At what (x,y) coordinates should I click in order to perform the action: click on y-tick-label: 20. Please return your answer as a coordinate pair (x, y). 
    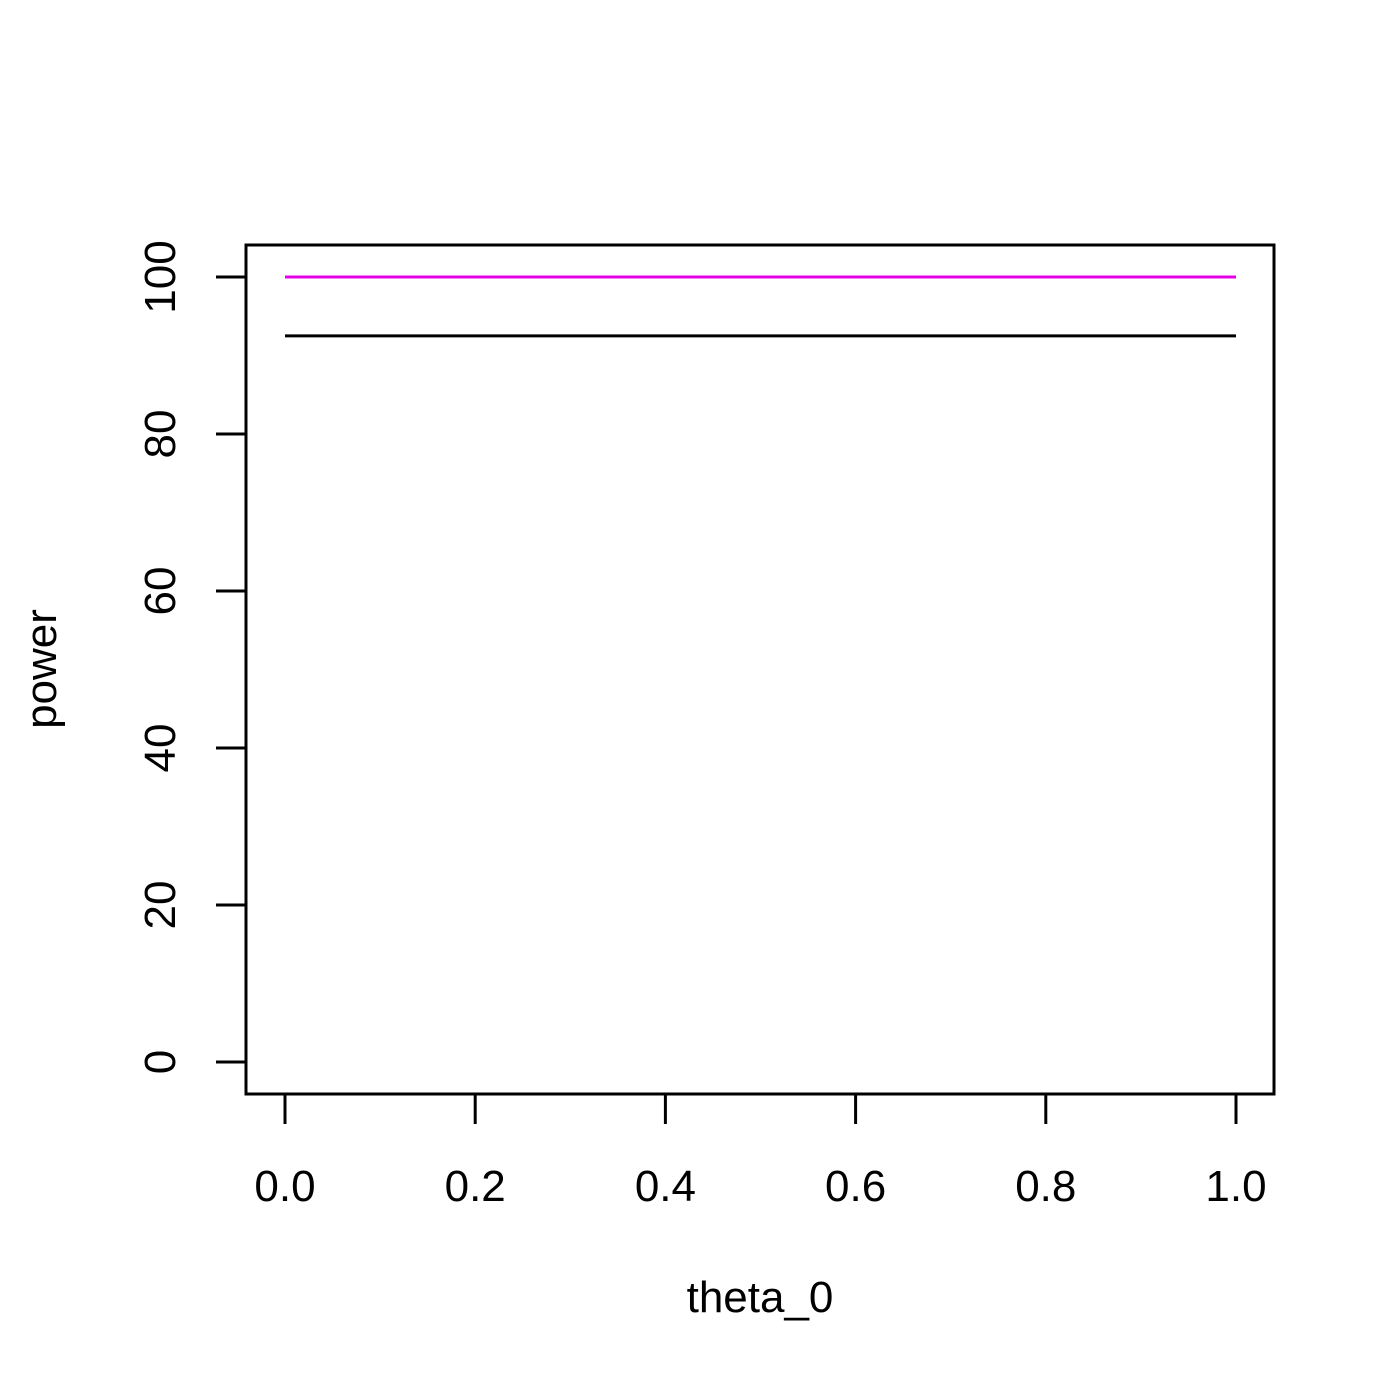
    Looking at the image, I should click on (160, 905).